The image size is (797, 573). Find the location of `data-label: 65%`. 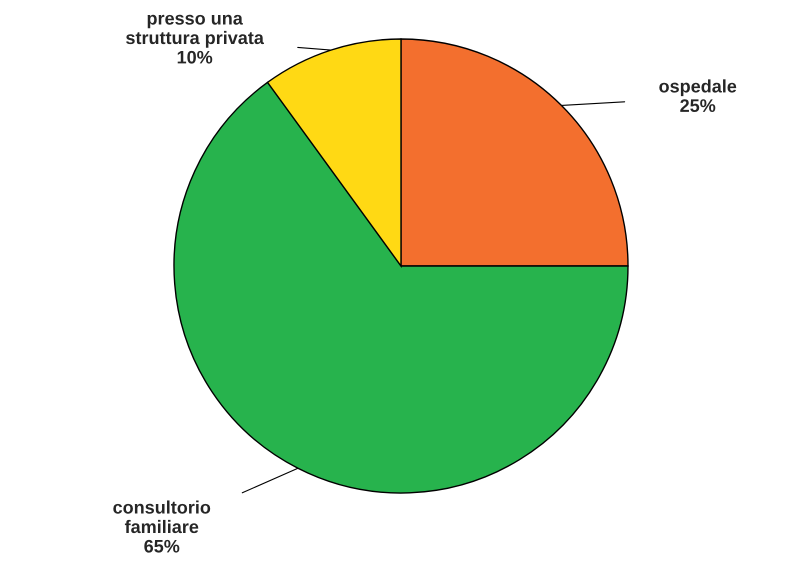

data-label: 65% is located at coordinates (162, 546).